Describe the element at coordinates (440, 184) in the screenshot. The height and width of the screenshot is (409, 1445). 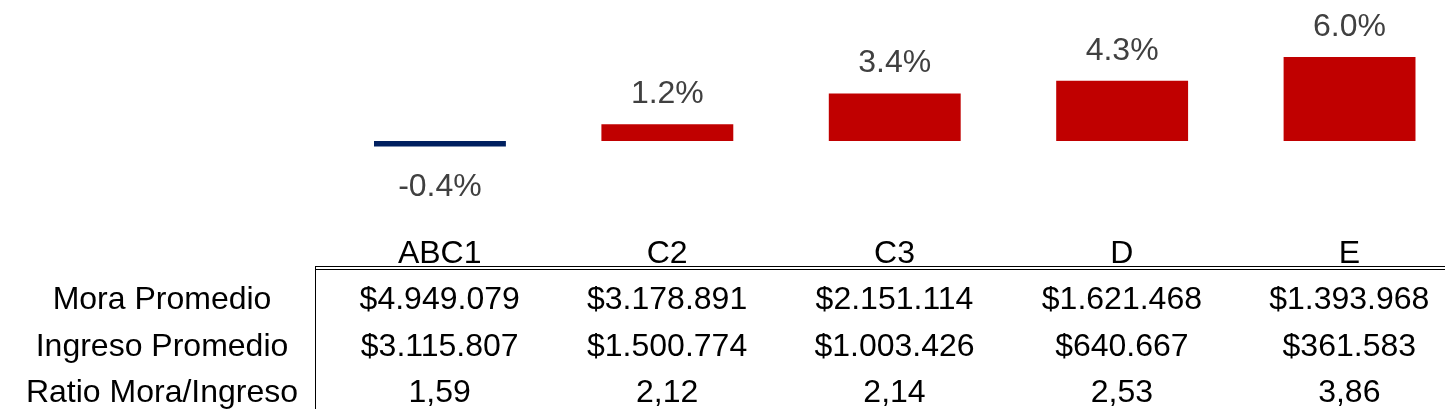
I see `data-label: -0.4%` at that location.